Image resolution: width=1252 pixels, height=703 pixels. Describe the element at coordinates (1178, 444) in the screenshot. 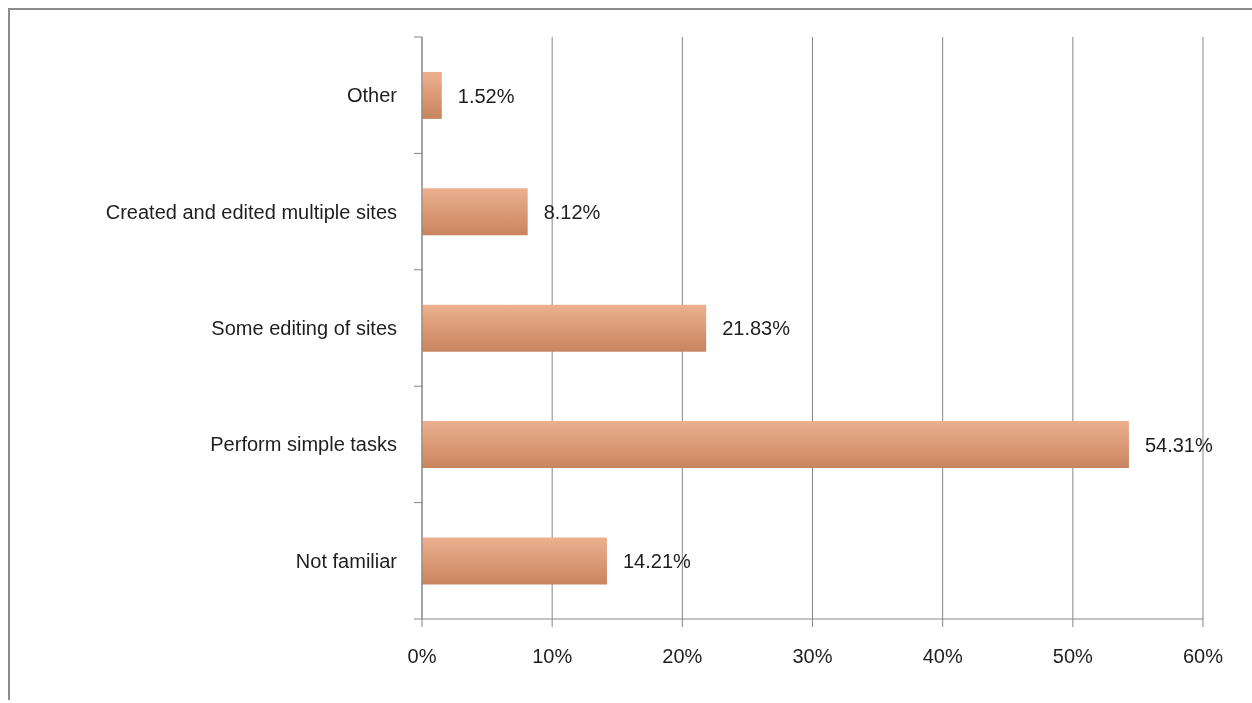

I see `data-label: 54.31%` at that location.